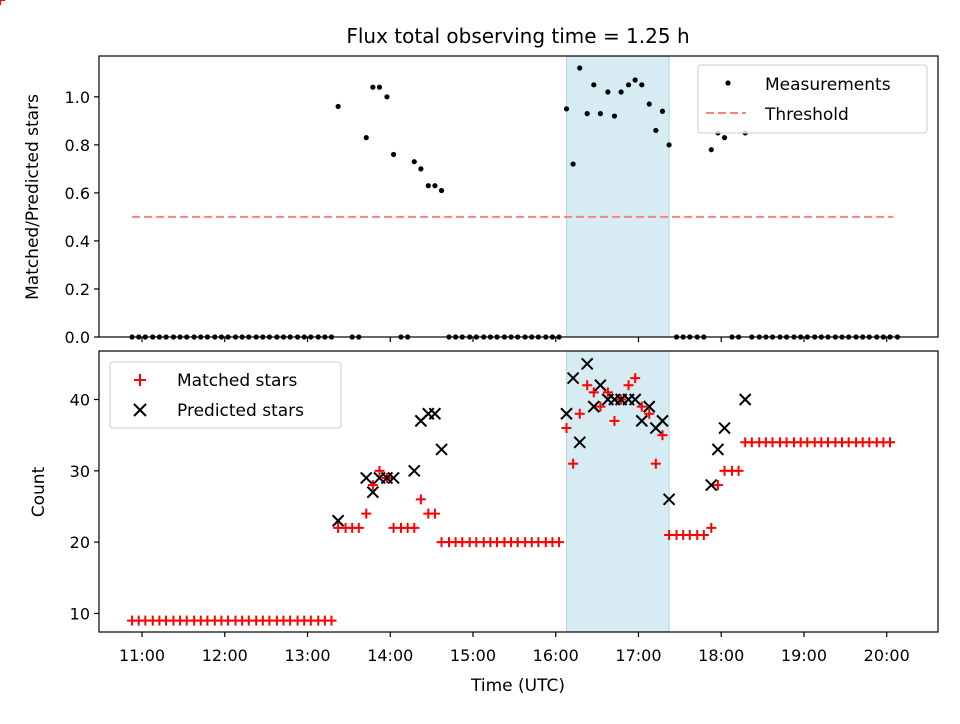 The width and height of the screenshot is (960, 724). Describe the element at coordinates (225, 655) in the screenshot. I see `x-tick-label: 12:00` at that location.